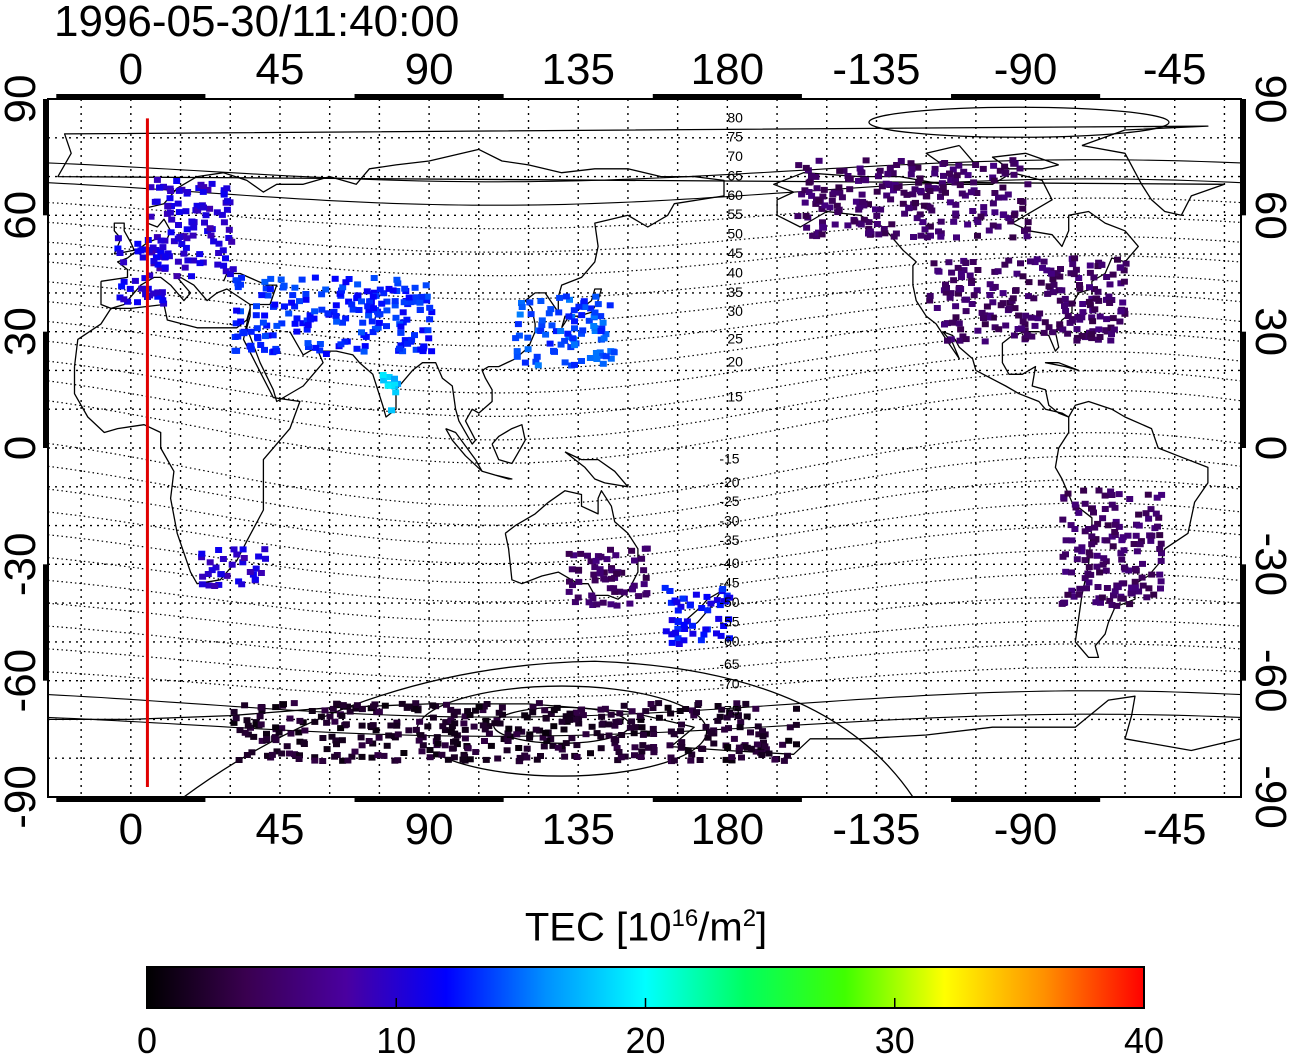 This screenshot has width=1292, height=1057. What do you see at coordinates (429, 799) in the screenshot?
I see `frame-bar-bottom` at bounding box center [429, 799].